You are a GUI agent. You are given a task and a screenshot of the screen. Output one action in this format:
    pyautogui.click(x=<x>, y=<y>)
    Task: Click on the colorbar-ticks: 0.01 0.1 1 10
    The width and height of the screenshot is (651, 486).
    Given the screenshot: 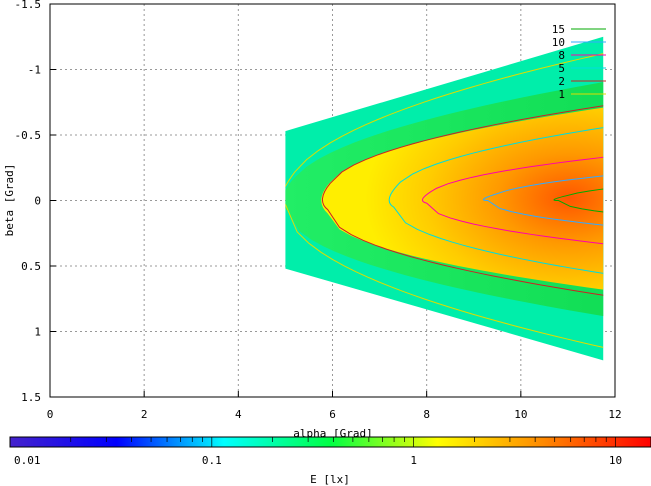 What is the action you would take?
    pyautogui.click(x=315, y=452)
    